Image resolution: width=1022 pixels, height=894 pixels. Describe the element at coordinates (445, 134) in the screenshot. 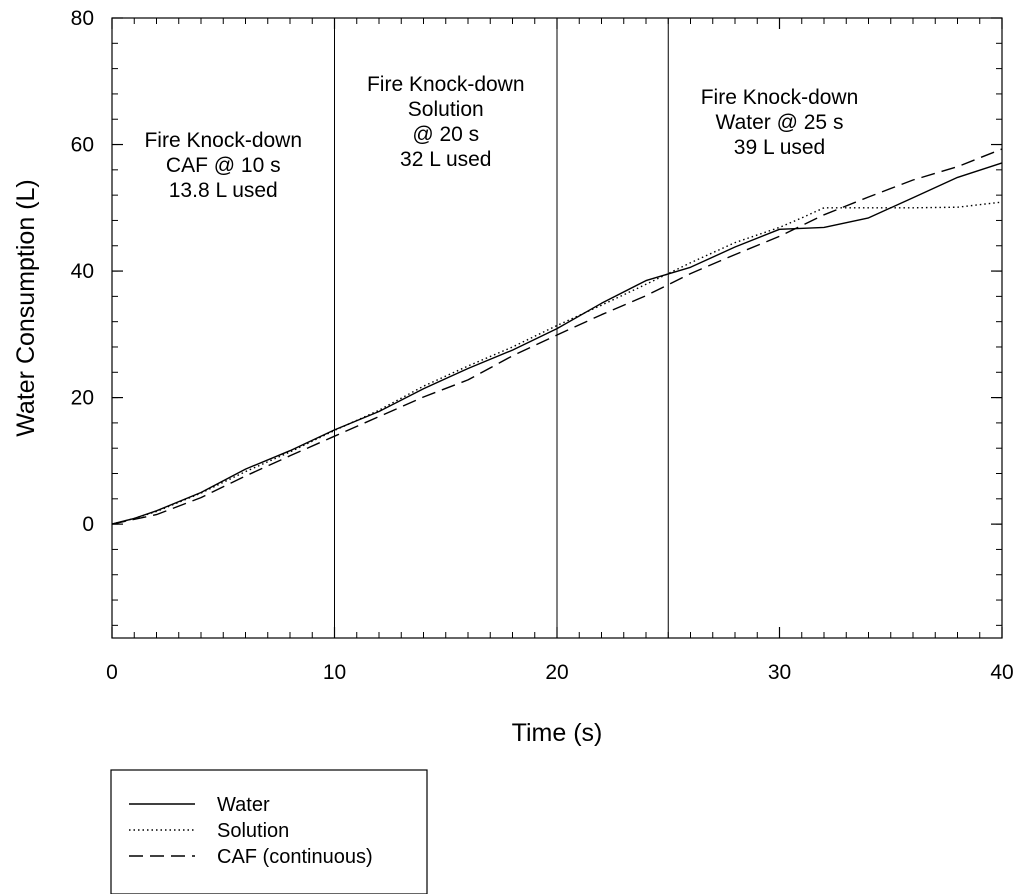

I see `annotation-line: @ 20 s` at that location.